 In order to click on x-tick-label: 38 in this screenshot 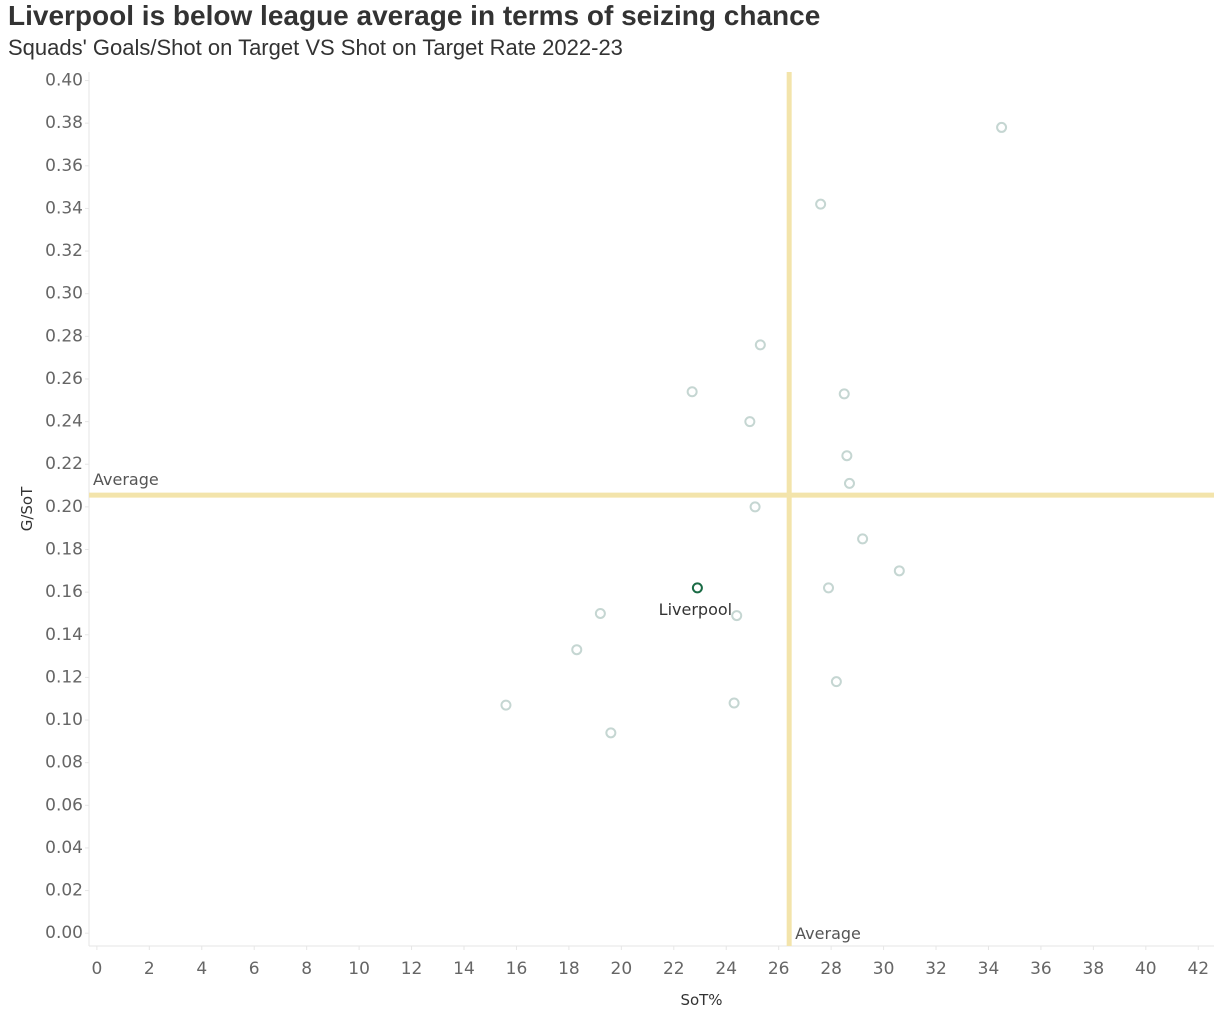, I will do `click(1094, 969)`.